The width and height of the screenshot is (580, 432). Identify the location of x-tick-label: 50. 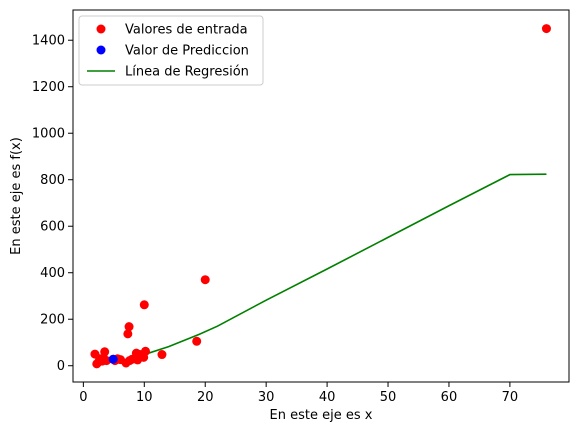
(388, 397).